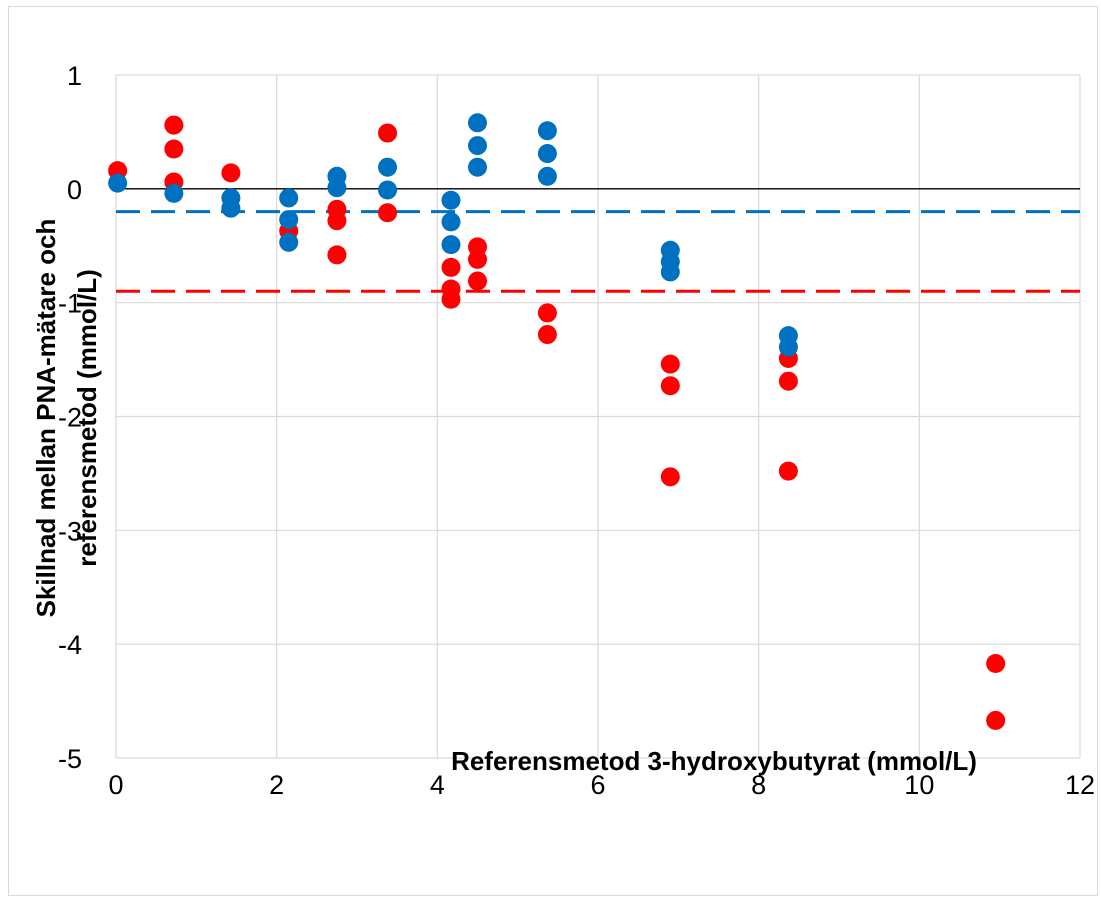  I want to click on reference-lines, so click(598, 240).